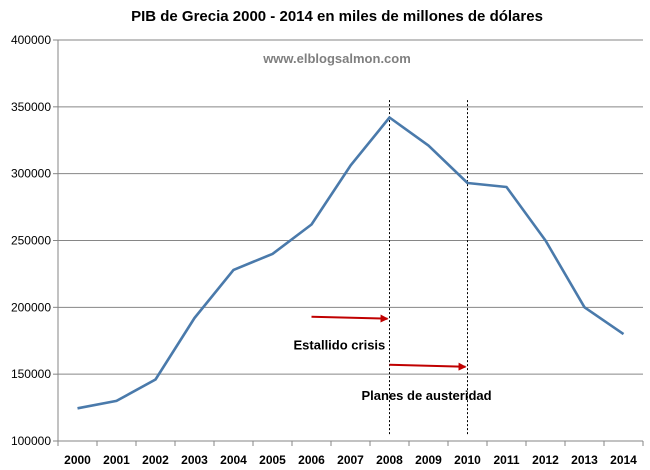 The height and width of the screenshot is (470, 650). I want to click on event-markers, so click(428, 267).